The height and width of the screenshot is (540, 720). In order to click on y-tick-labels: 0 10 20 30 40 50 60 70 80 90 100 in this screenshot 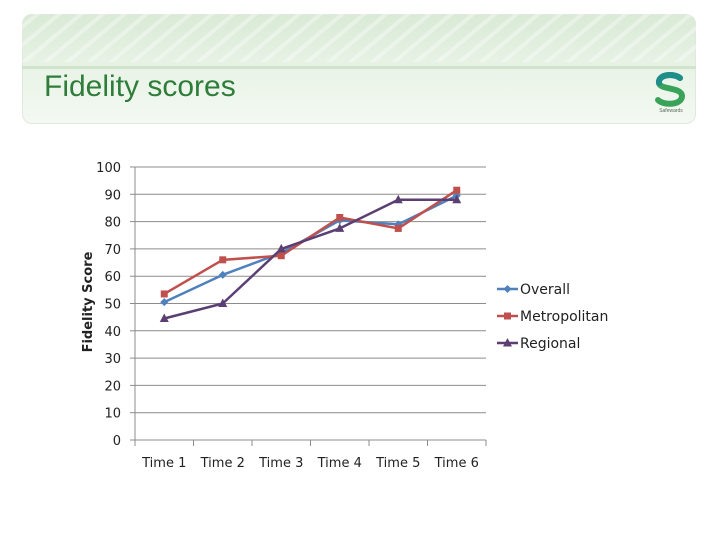, I will do `click(108, 305)`.